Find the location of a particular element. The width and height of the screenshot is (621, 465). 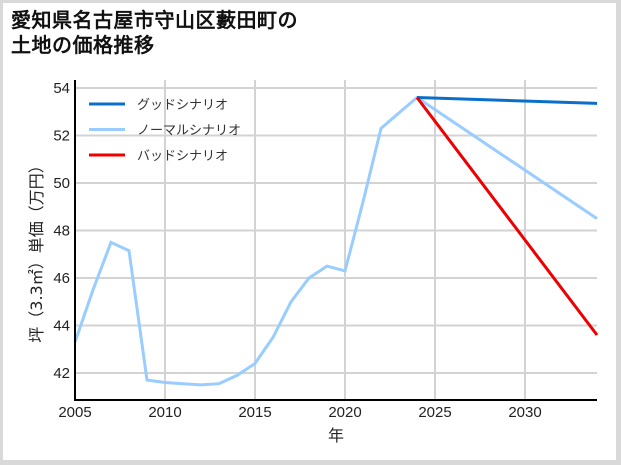

title-line-2: 土地の価格推移 is located at coordinates (83, 45).